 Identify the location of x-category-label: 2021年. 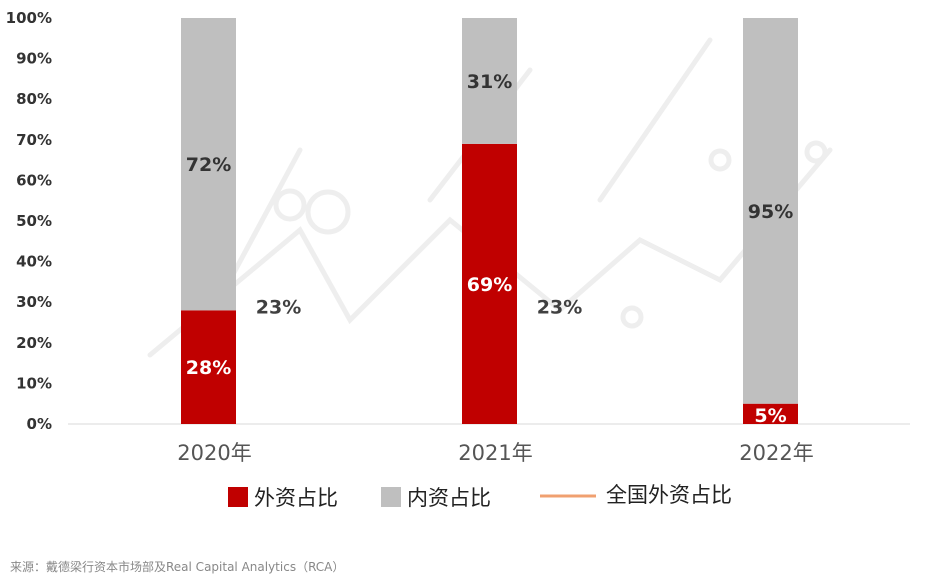
(495, 453).